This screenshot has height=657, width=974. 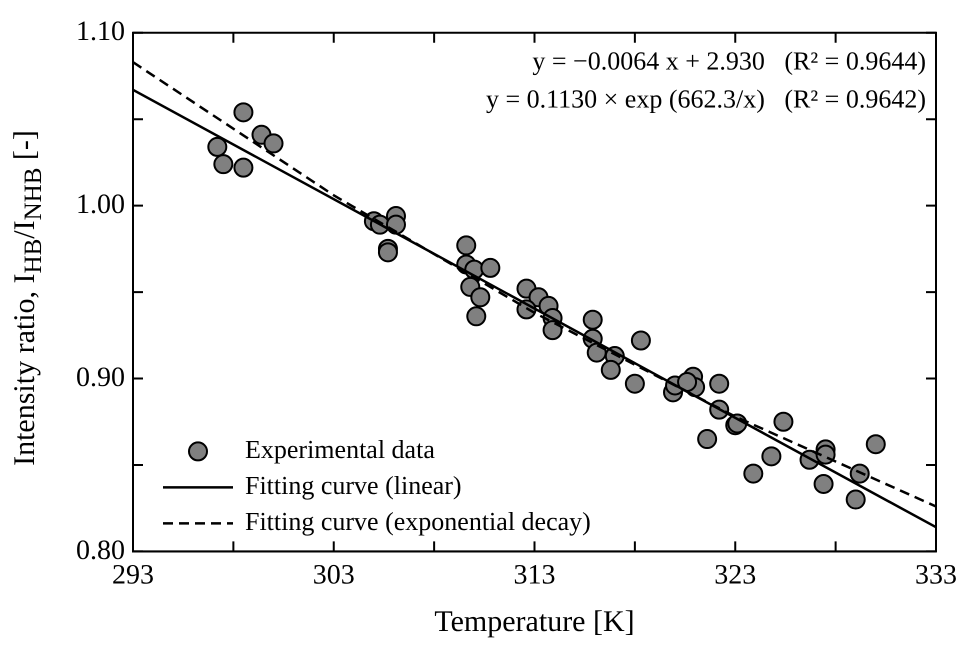 I want to click on y-tick-label: 1.00, so click(x=100, y=204).